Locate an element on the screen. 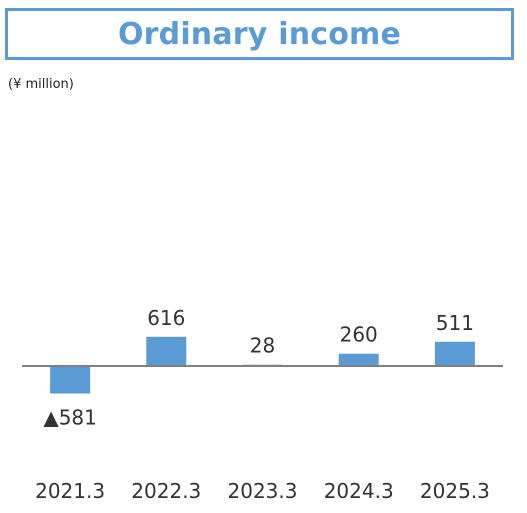 This screenshot has width=527, height=513. chart-title: Ordinary income is located at coordinates (259, 34).